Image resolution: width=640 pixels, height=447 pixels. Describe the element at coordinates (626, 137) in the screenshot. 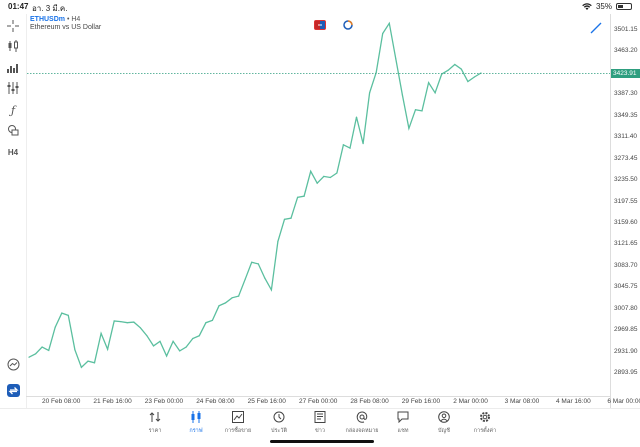

I see `price-tick-label: 3311.40` at that location.